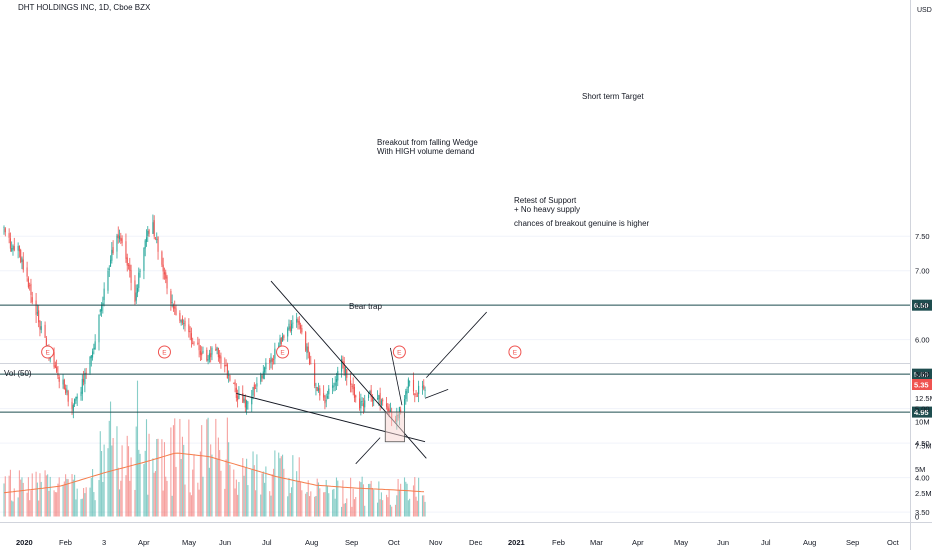 The width and height of the screenshot is (932, 550). I want to click on volume-bars, so click(214, 448).